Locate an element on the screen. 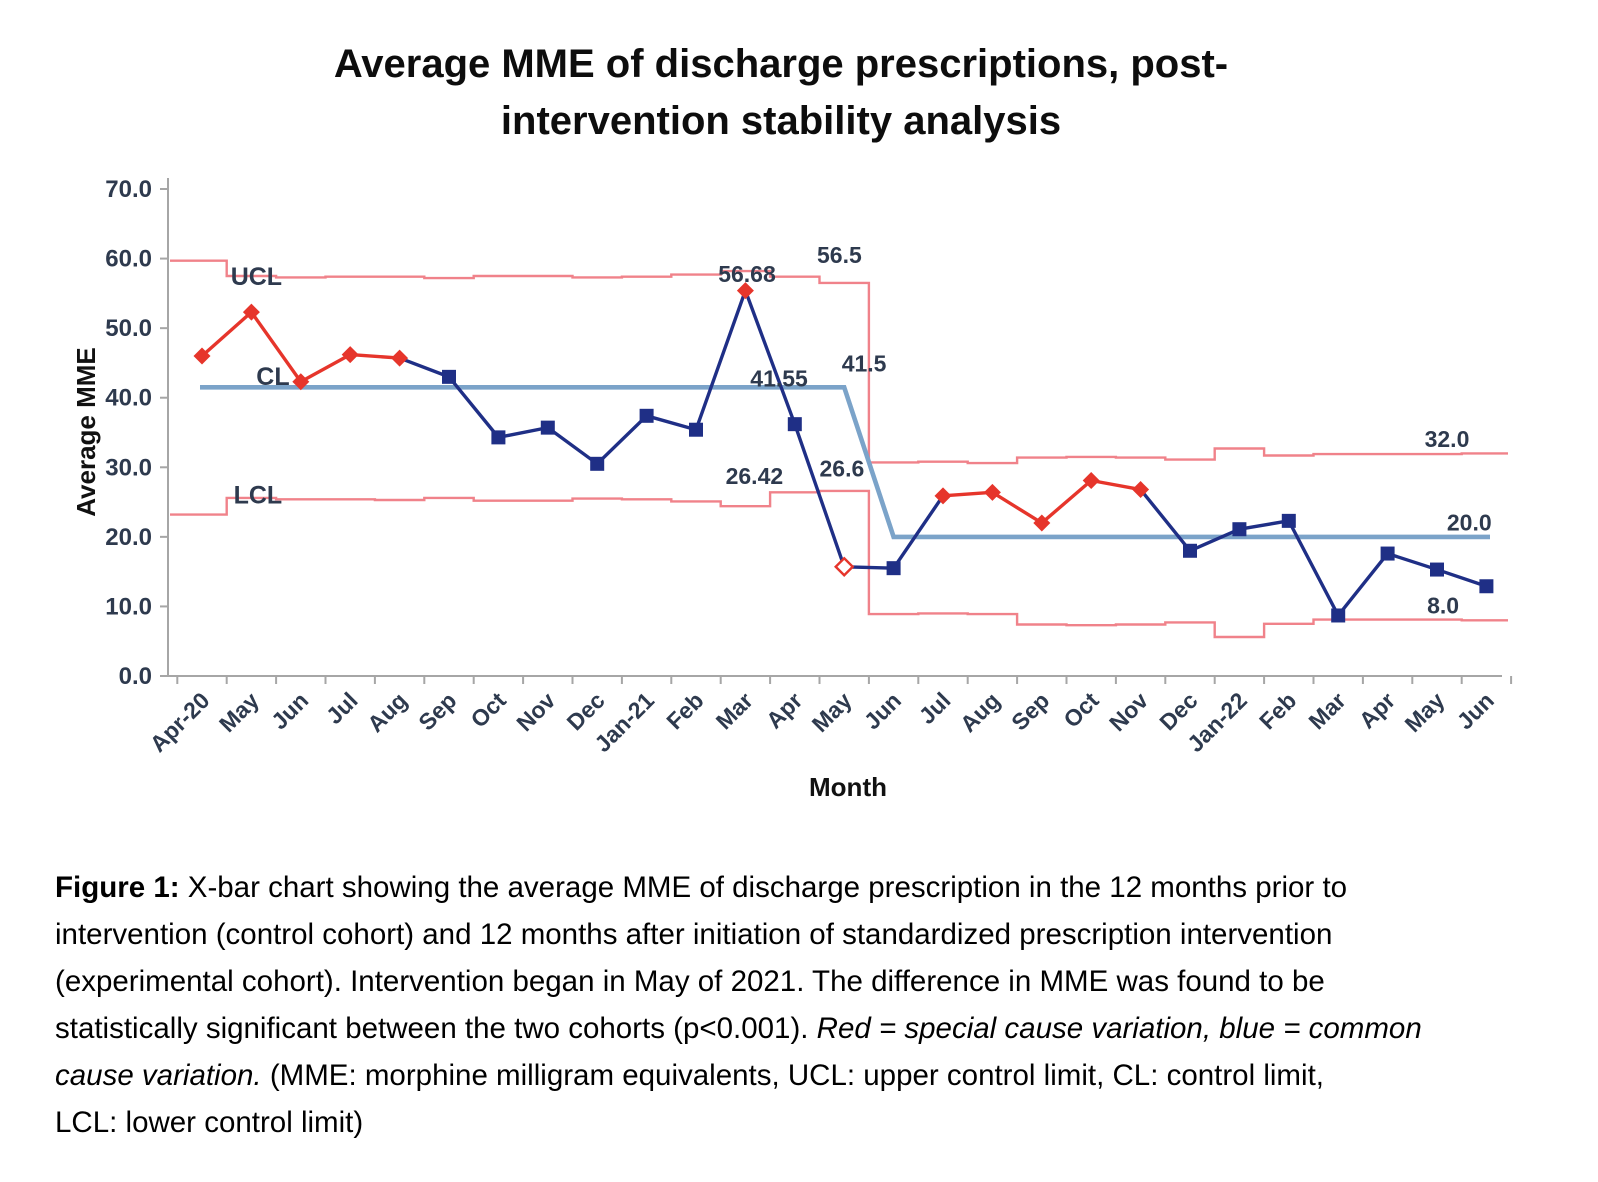 Image resolution: width=1598 pixels, height=1182 pixels. chart-title-line-2: intervention stability analysis is located at coordinates (781, 121).